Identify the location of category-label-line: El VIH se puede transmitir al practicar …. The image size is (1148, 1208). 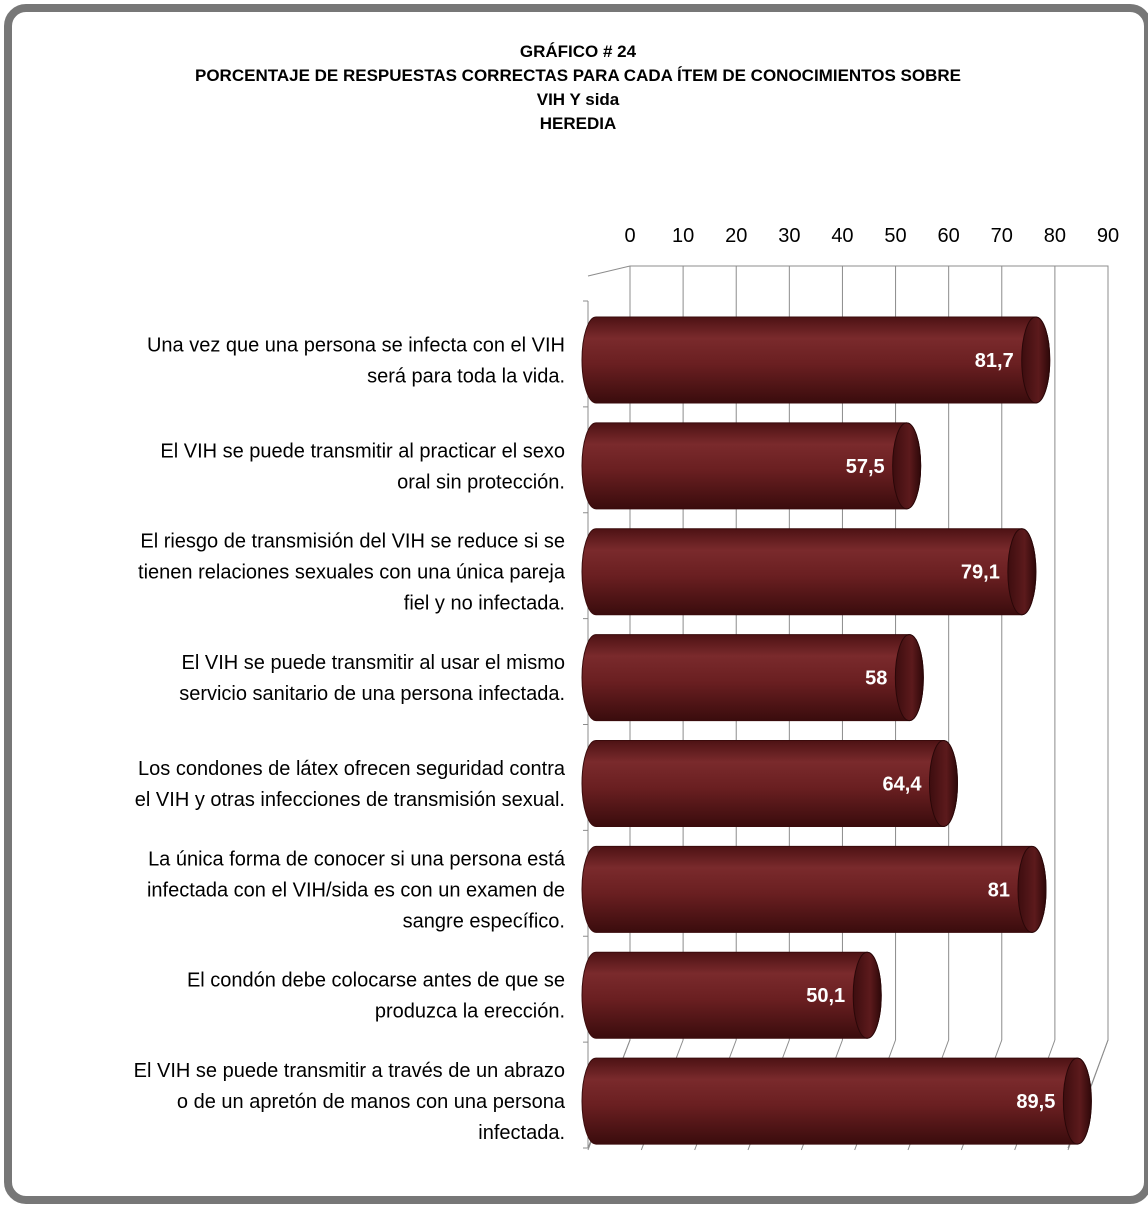
(362, 451).